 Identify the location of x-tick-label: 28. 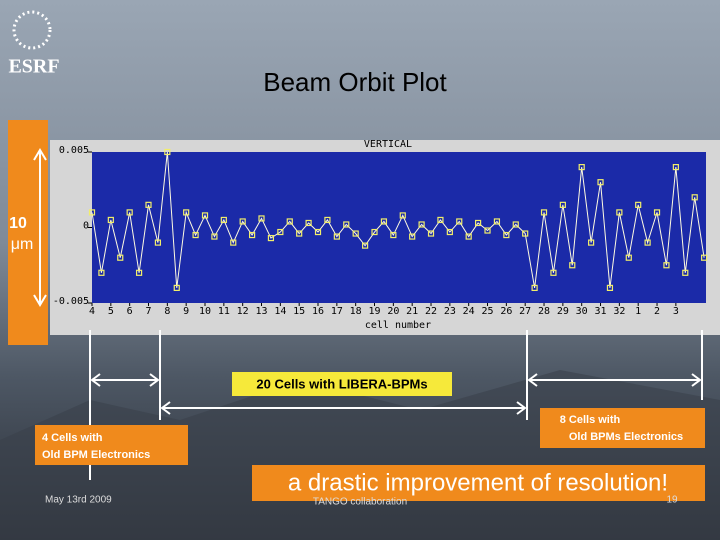
(544, 311).